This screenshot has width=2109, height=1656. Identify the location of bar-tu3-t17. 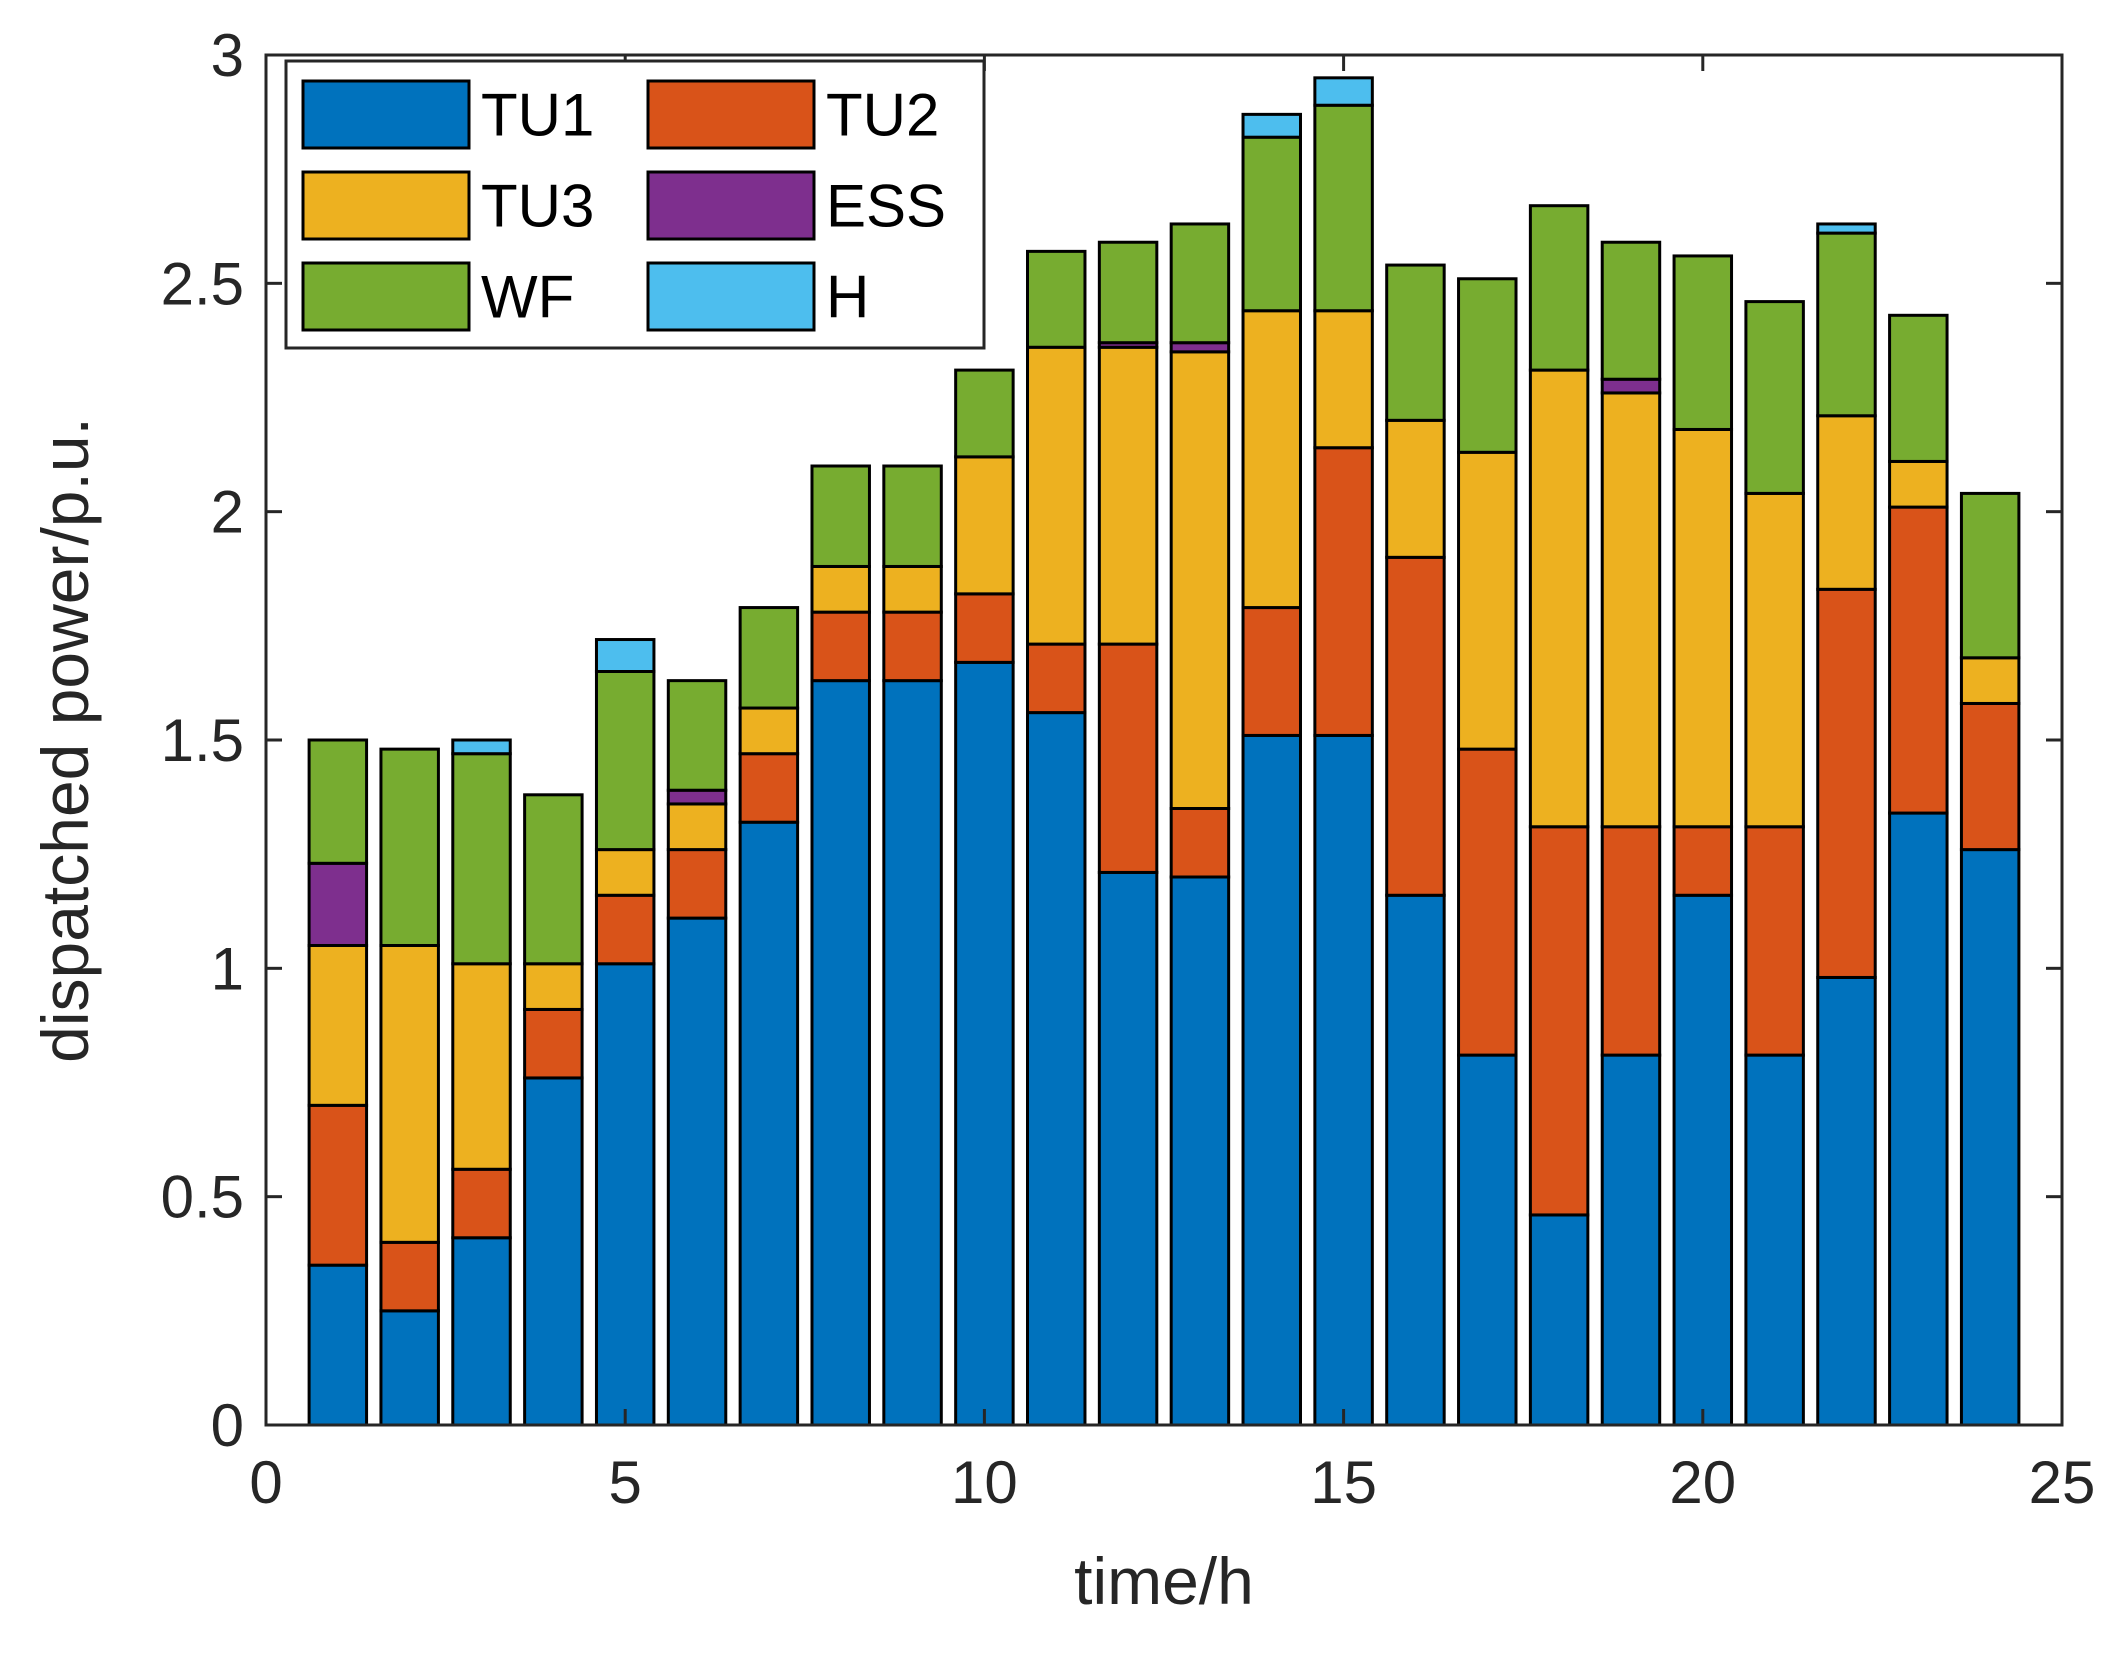
(1487, 600).